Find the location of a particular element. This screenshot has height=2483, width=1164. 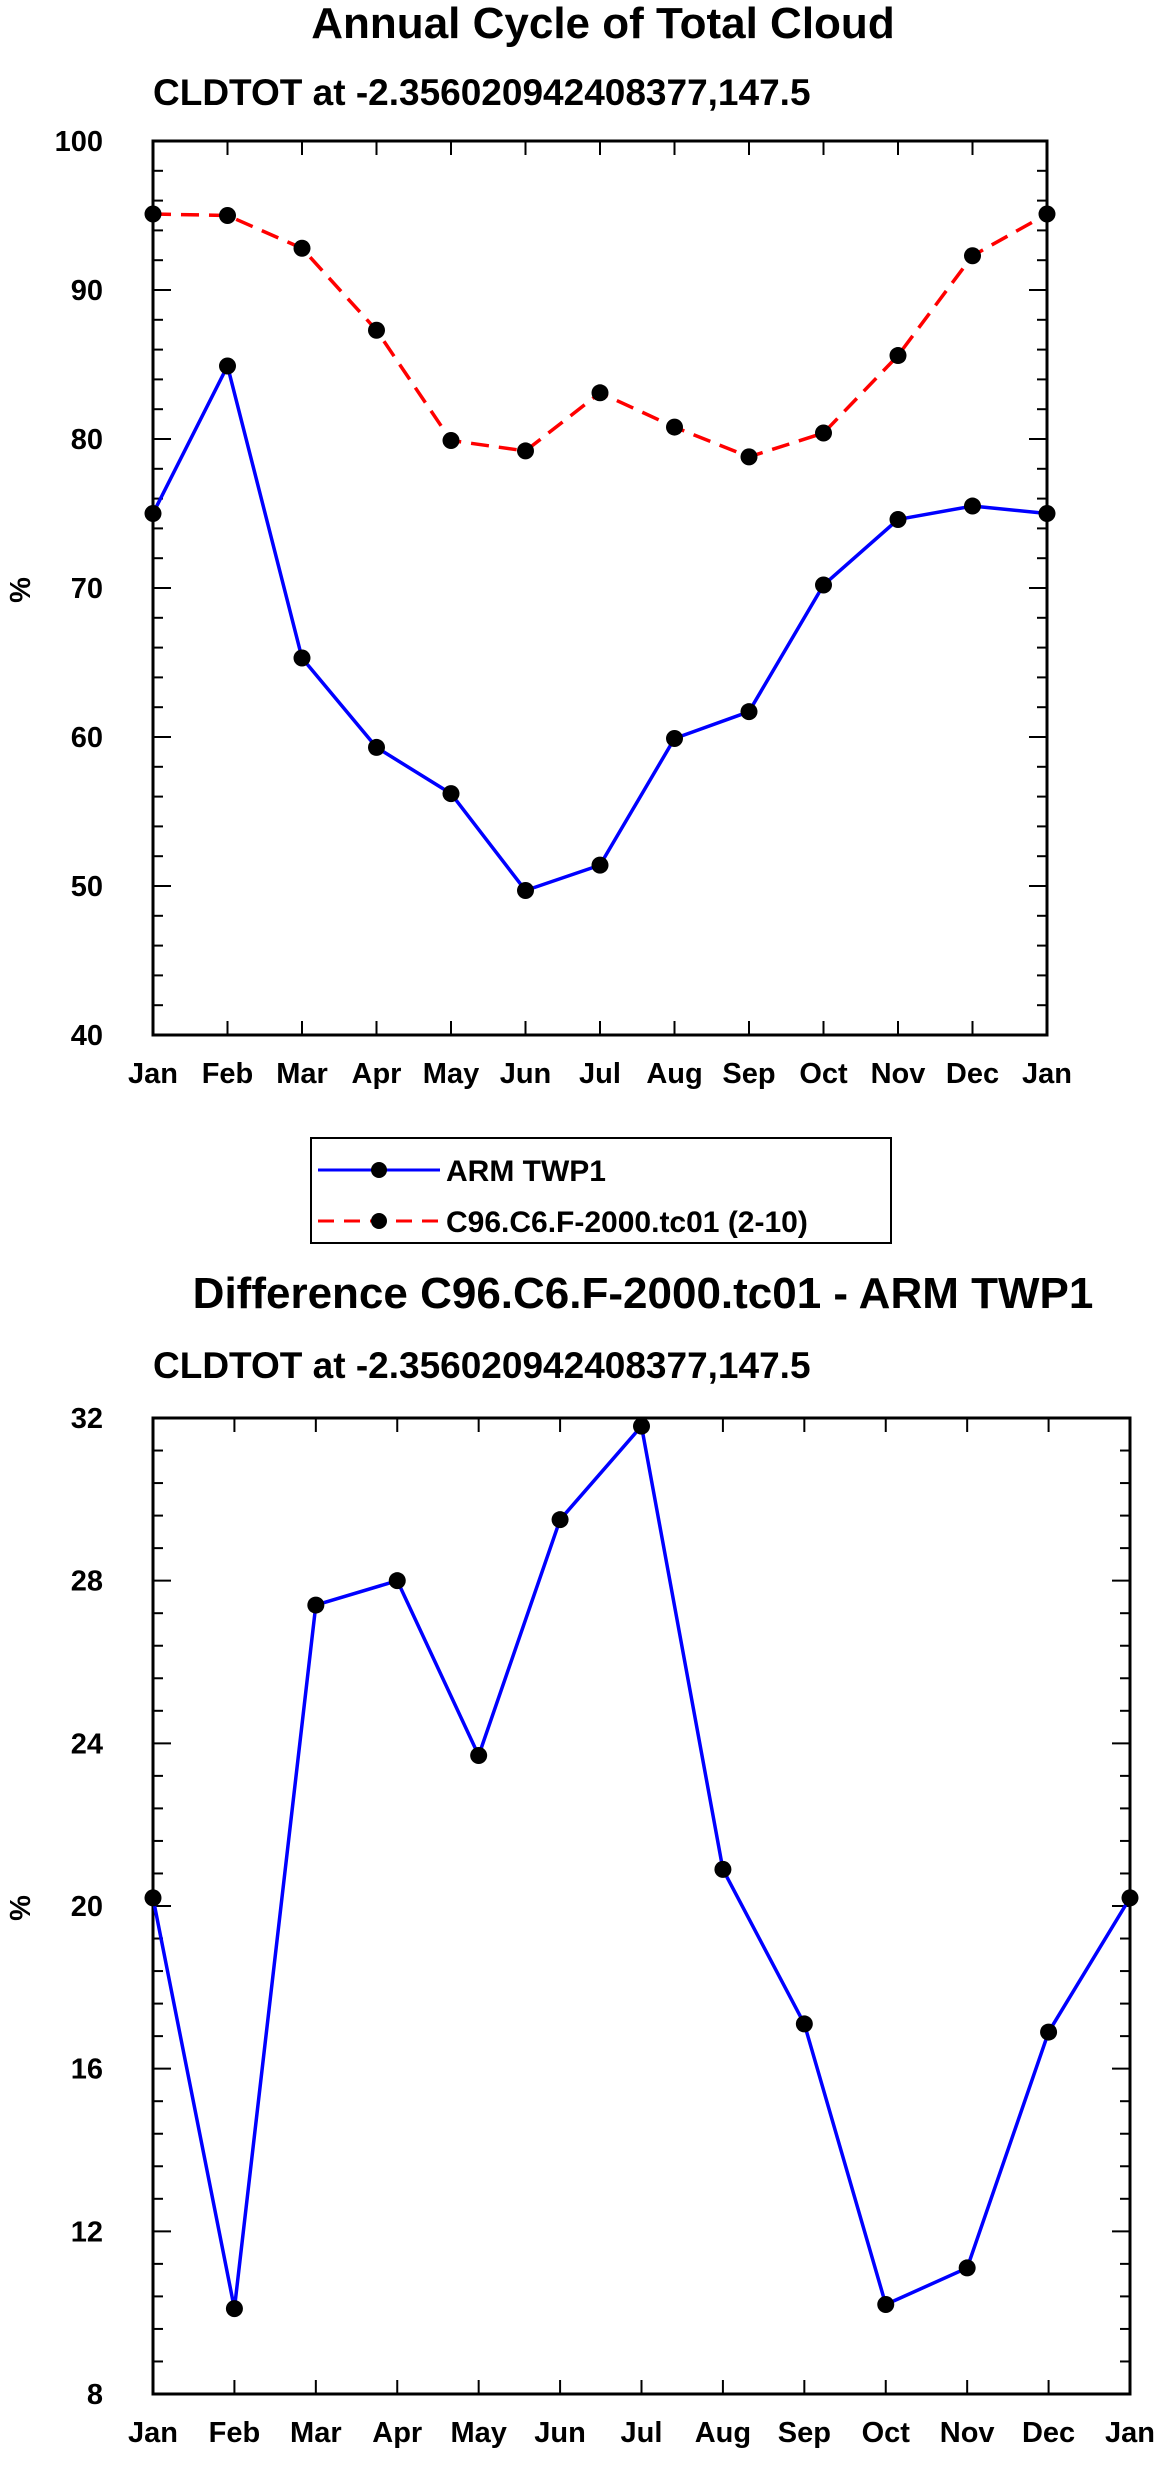

y-tick-label: 32 is located at coordinates (87, 1419).